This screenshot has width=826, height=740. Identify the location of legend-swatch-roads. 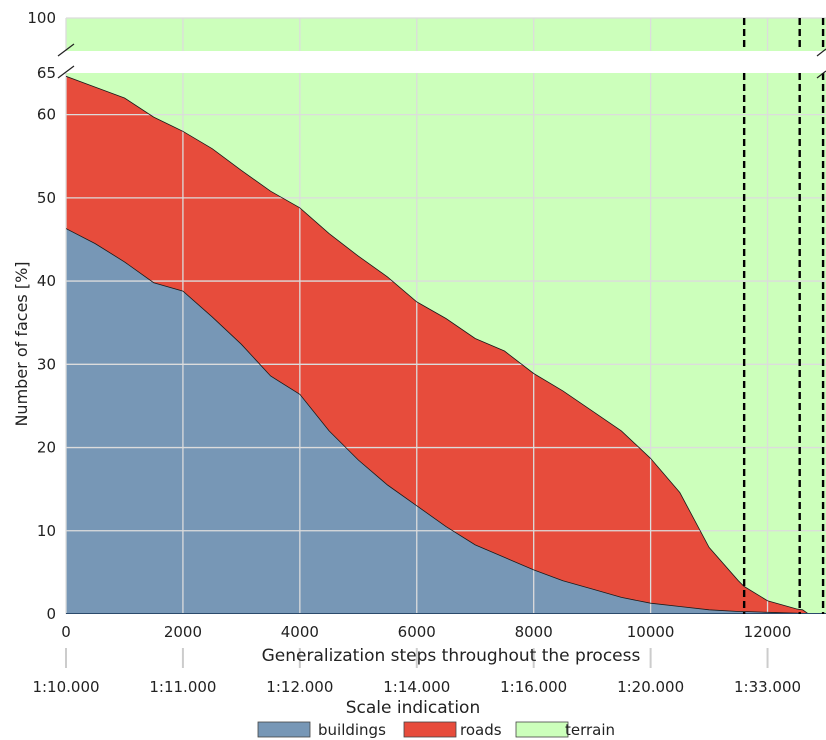
(430, 729).